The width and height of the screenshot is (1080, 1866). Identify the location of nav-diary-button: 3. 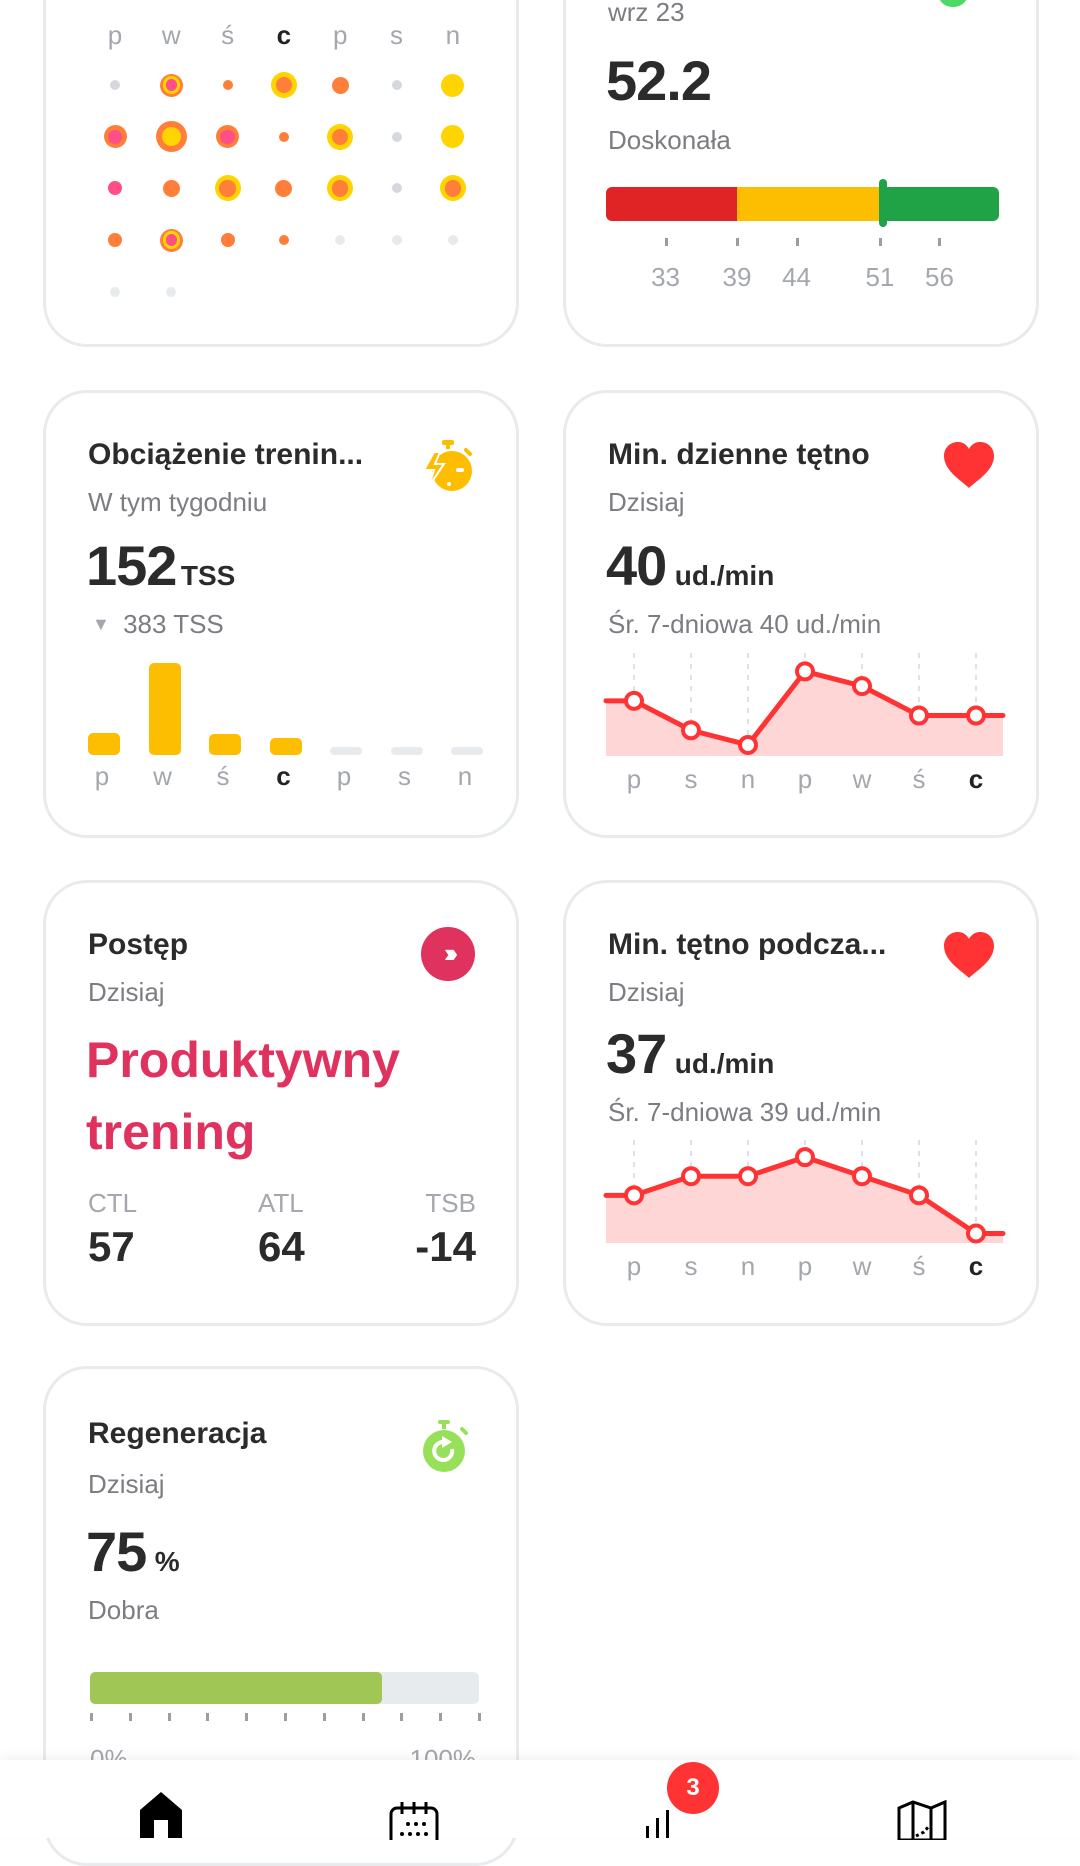
(679, 1802).